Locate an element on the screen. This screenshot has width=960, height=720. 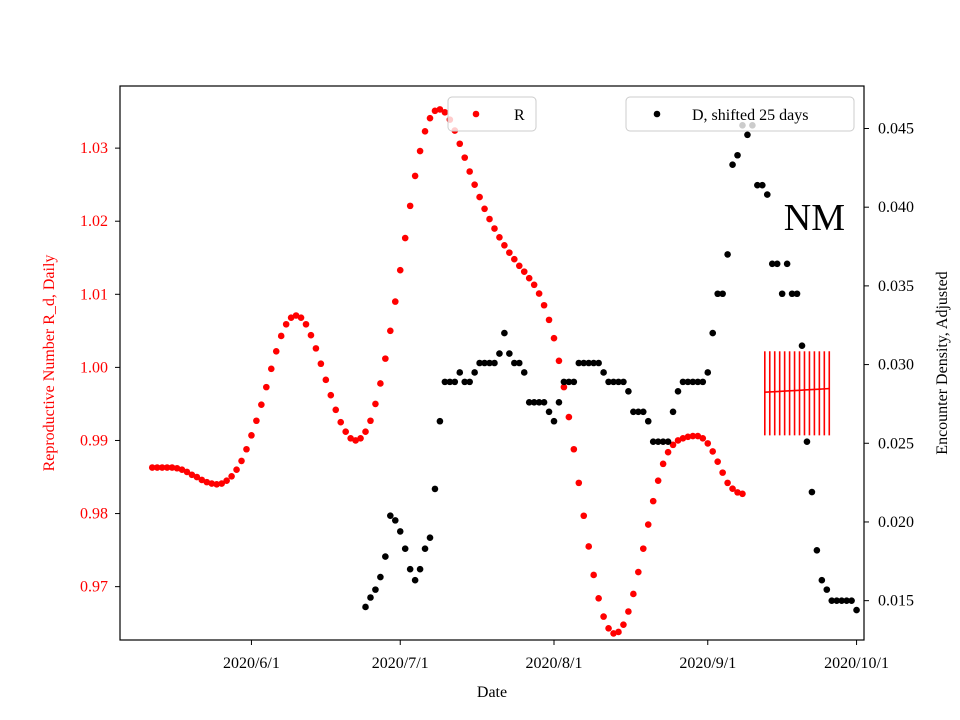
right-y-tick-label: 0.015 is located at coordinates (896, 601).